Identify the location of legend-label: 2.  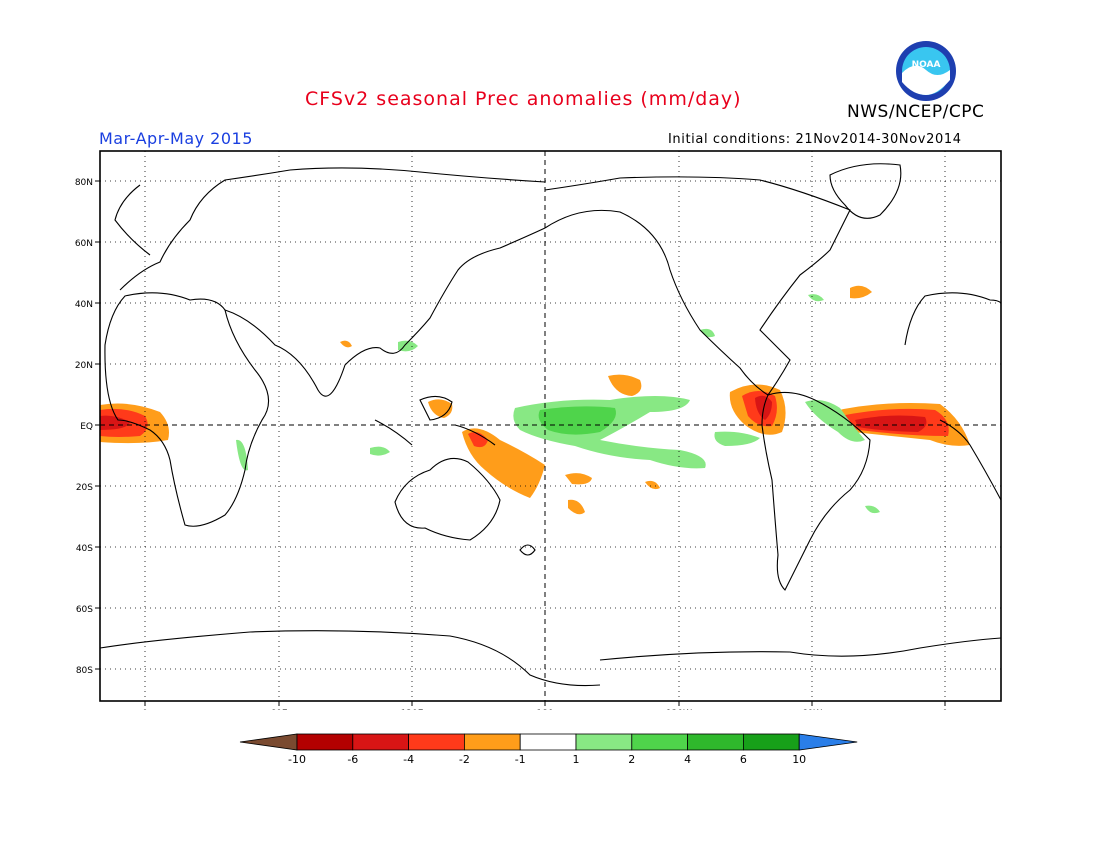
(631, 759).